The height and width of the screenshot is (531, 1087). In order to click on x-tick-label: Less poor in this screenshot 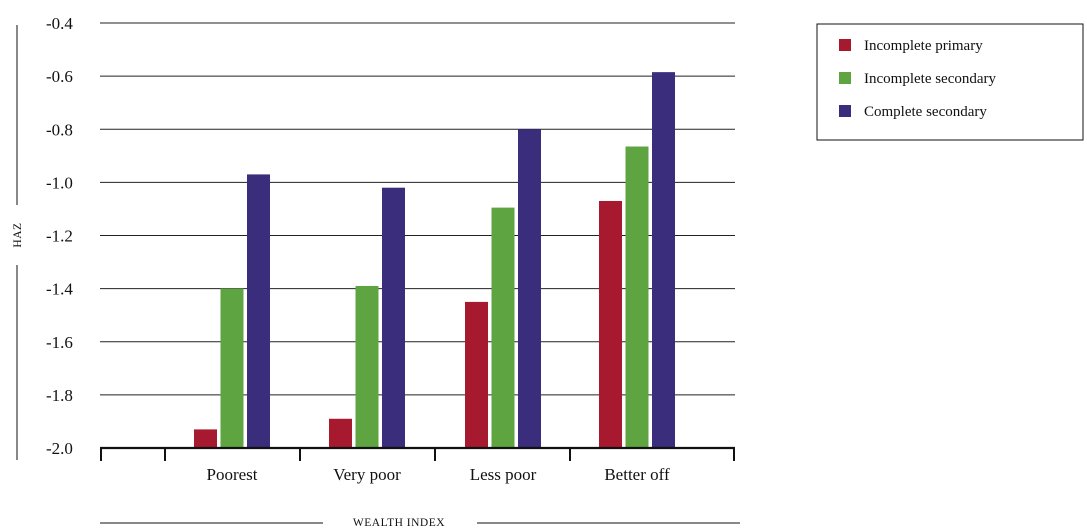, I will do `click(503, 474)`.